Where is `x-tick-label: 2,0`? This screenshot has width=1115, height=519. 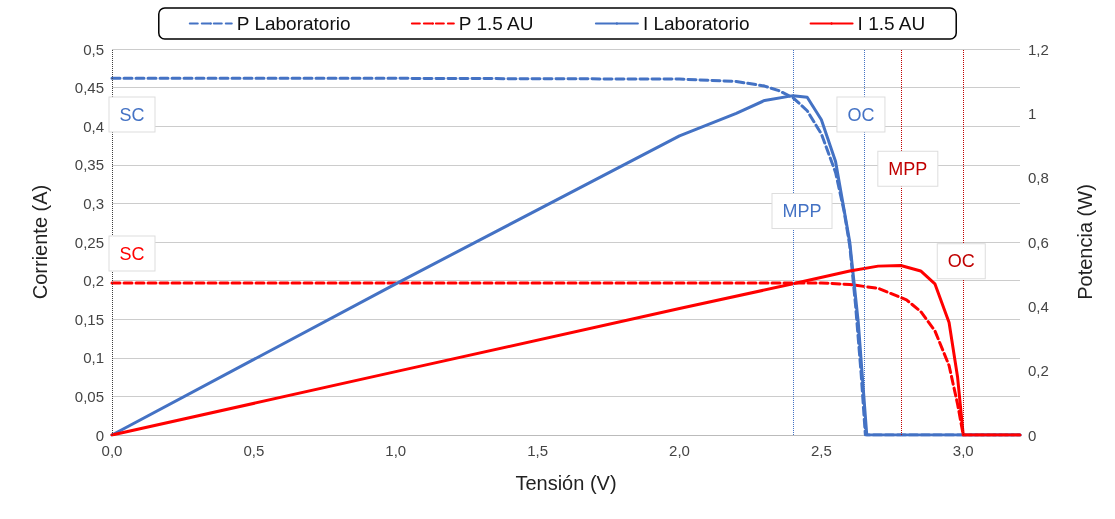
x-tick-label: 2,0 is located at coordinates (679, 450).